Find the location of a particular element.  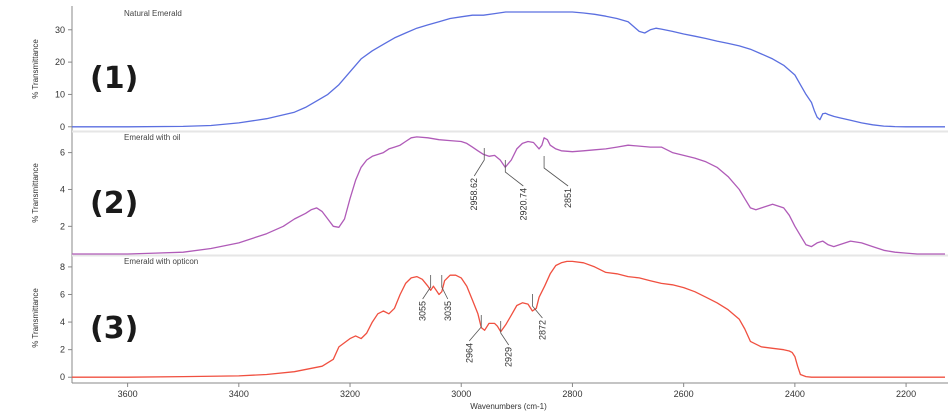

x-tick-label: 2600 is located at coordinates (684, 394).